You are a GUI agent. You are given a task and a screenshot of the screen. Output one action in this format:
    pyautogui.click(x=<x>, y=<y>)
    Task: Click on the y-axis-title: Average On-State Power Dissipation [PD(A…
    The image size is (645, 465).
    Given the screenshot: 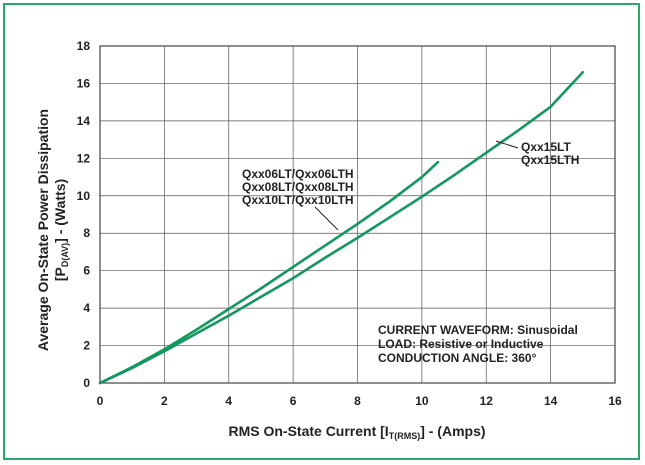 What is the action you would take?
    pyautogui.click(x=52, y=230)
    